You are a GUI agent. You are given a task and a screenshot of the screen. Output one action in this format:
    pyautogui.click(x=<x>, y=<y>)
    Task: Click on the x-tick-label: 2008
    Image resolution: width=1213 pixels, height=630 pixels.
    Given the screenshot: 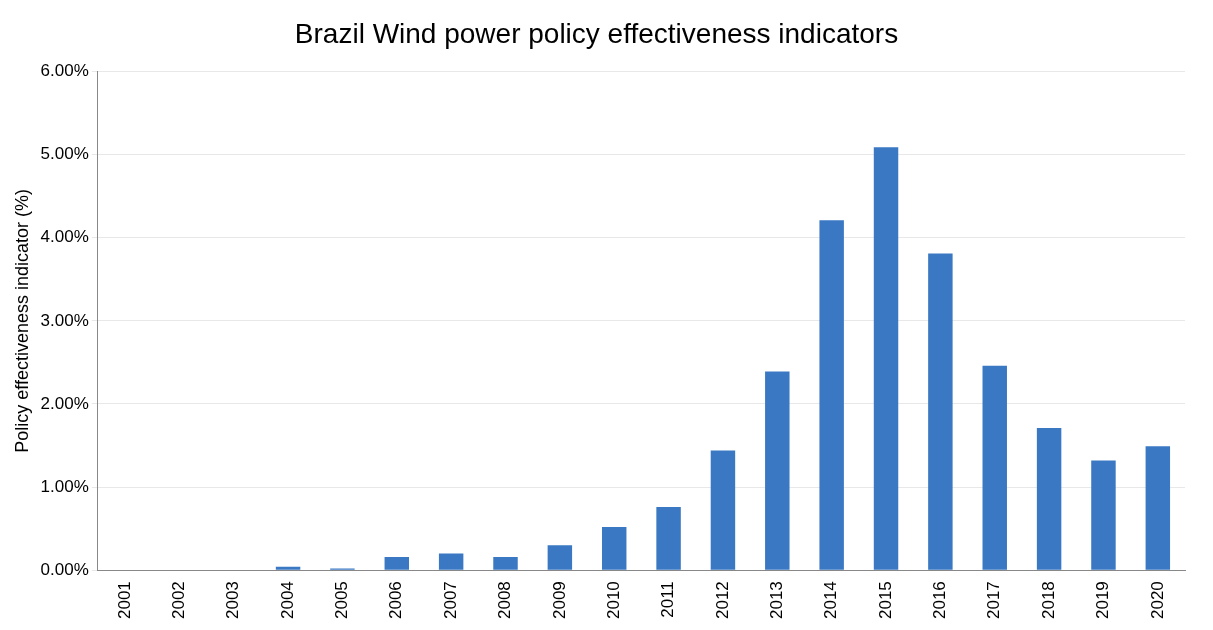 What is the action you would take?
    pyautogui.click(x=505, y=600)
    